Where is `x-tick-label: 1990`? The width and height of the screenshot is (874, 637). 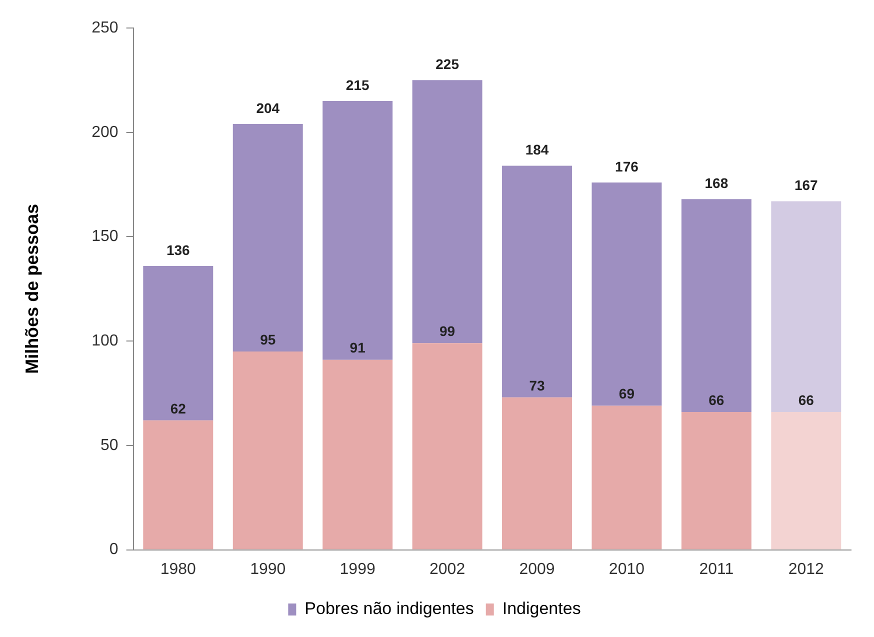 x-tick-label: 1990 is located at coordinates (268, 569).